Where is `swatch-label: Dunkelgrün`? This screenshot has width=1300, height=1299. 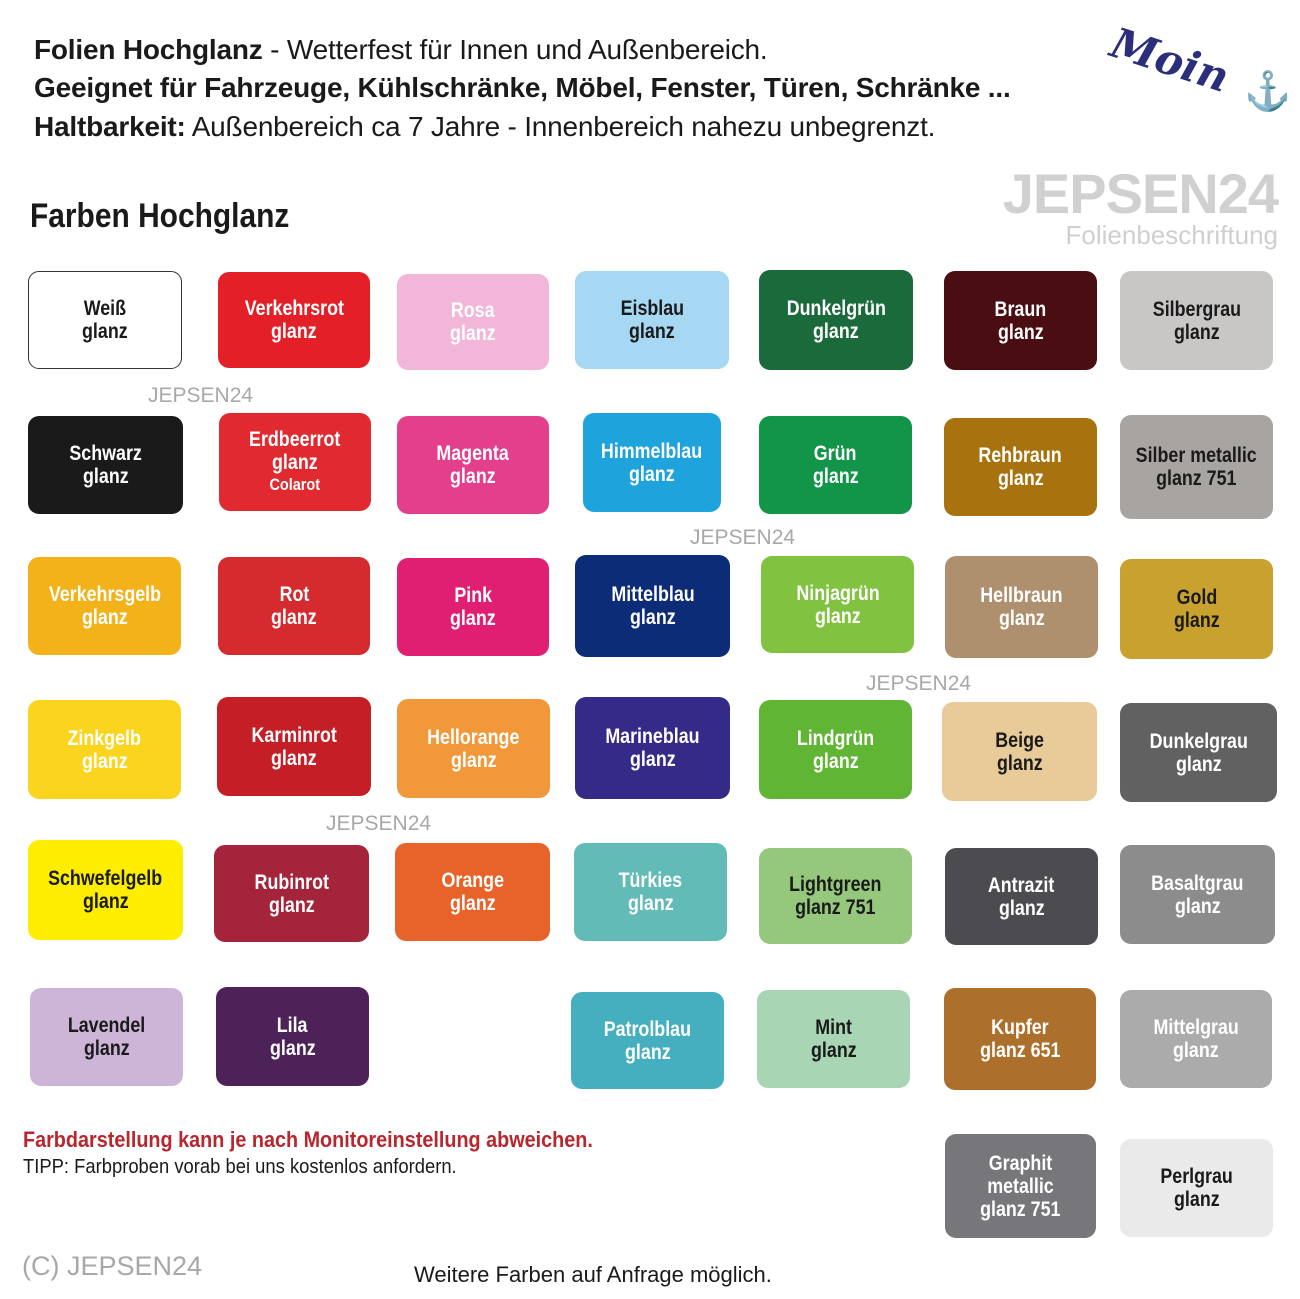 swatch-label: Dunkelgrün is located at coordinates (836, 308).